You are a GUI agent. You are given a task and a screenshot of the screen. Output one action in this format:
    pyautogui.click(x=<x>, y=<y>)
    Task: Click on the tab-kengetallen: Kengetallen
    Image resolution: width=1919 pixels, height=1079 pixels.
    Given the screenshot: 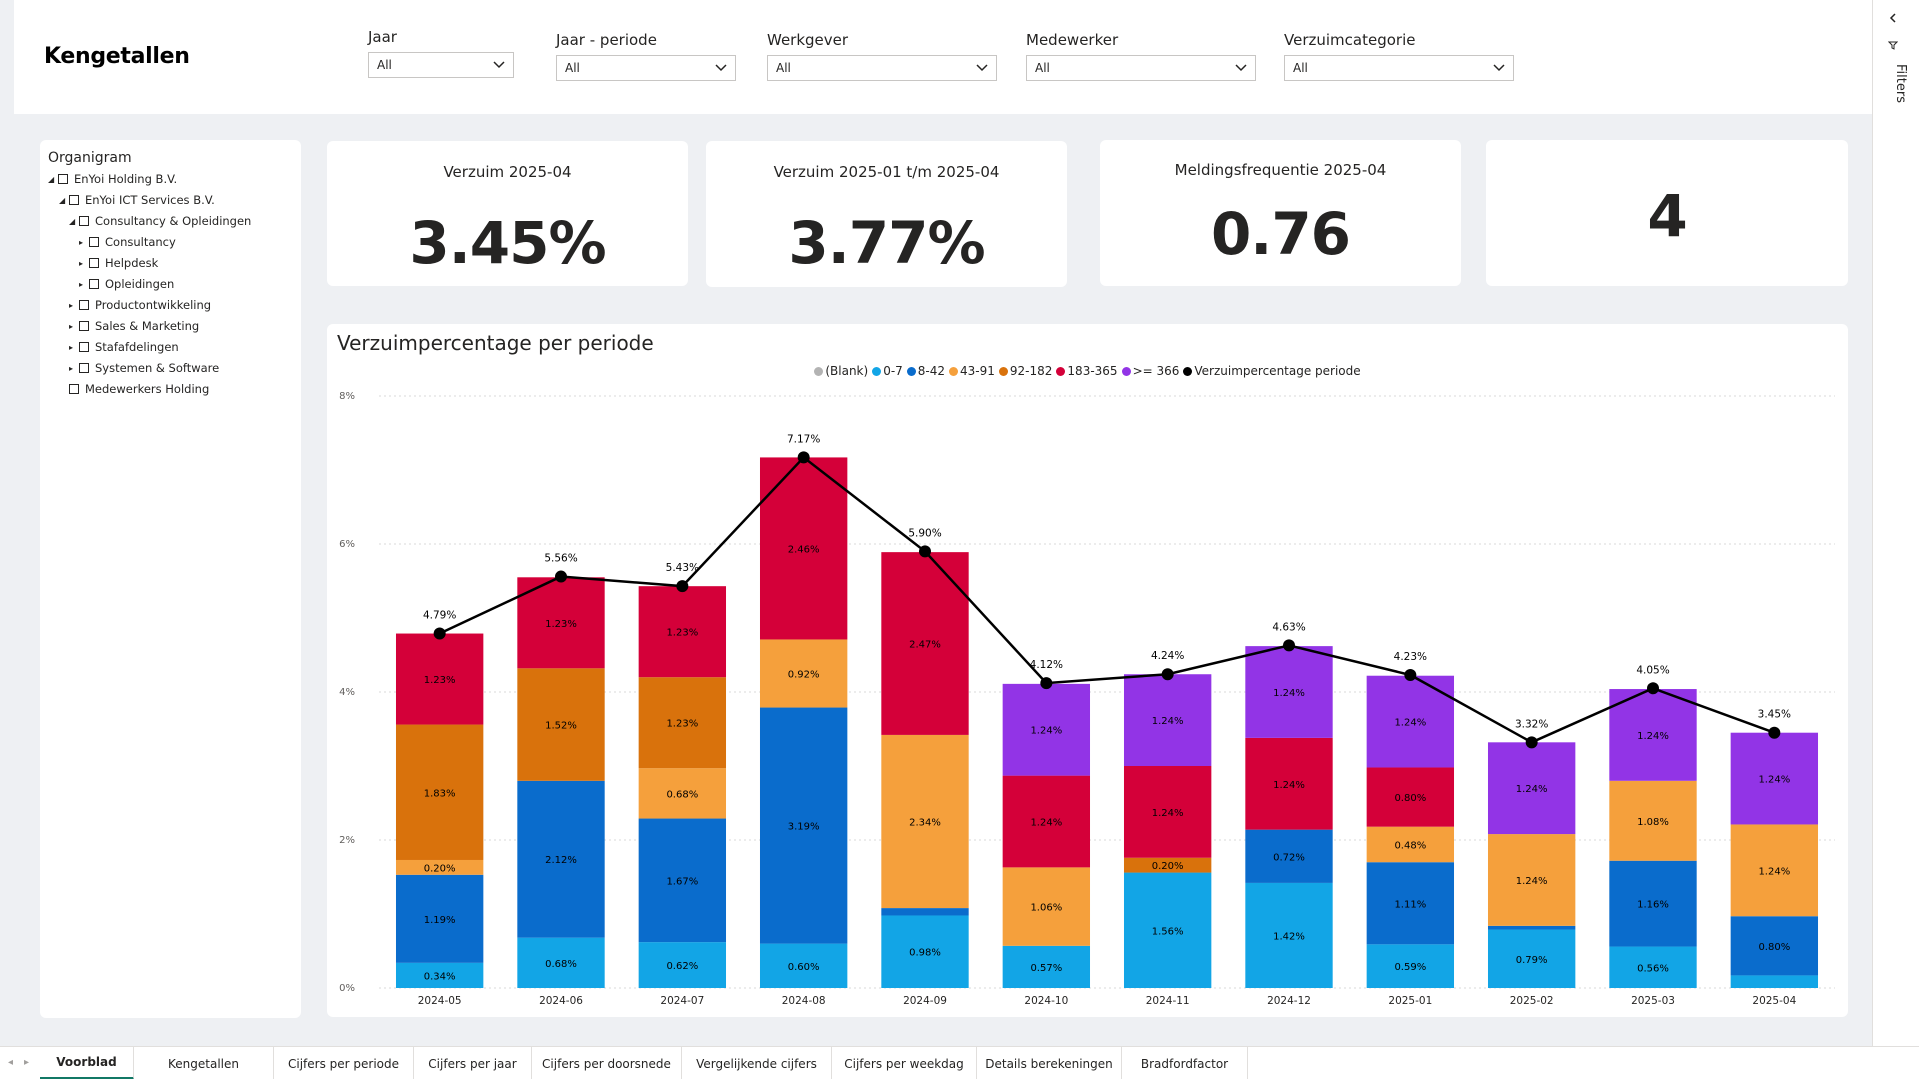 What is the action you would take?
    pyautogui.click(x=204, y=1063)
    